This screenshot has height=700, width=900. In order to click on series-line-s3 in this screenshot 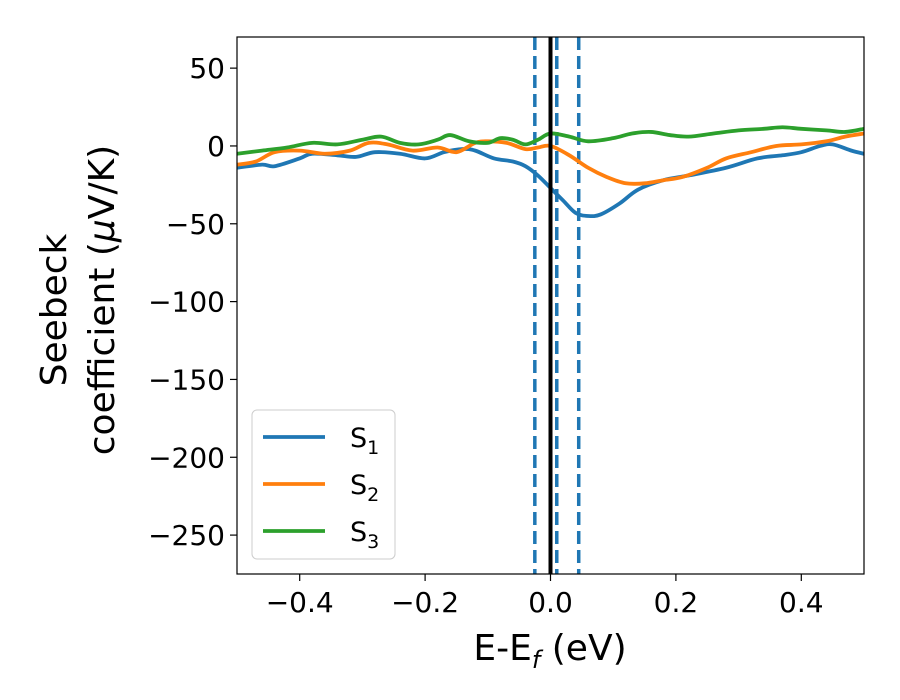, I will do `click(550, 140)`.